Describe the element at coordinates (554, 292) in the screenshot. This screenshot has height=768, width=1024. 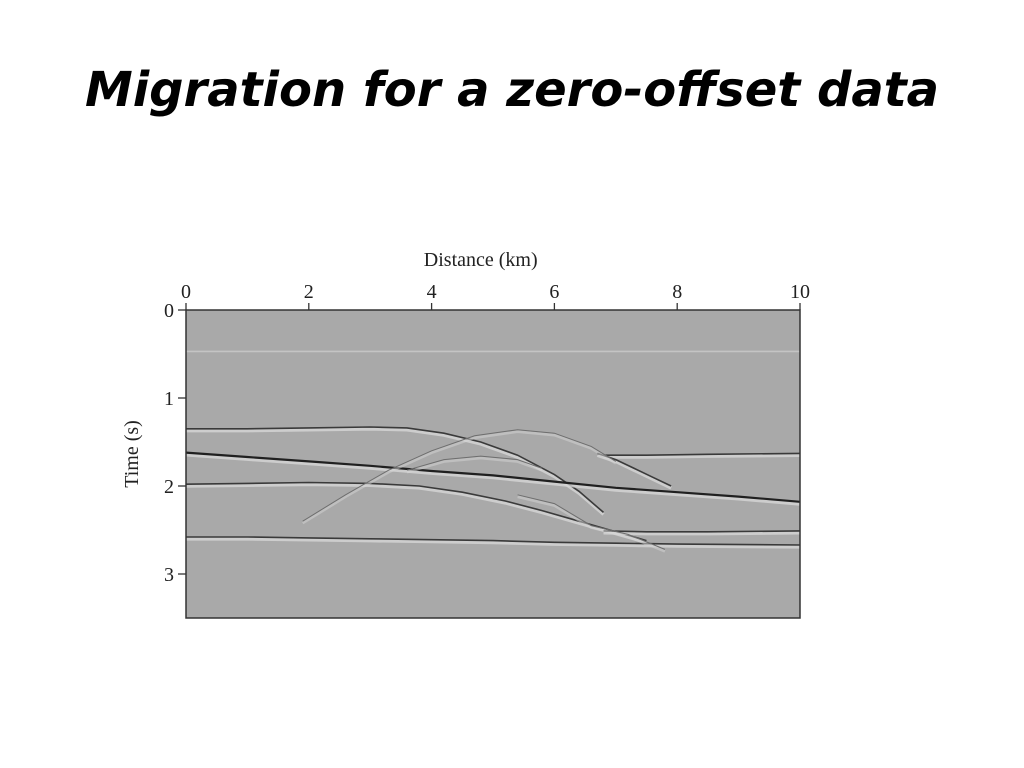
I see `x-tick-label: 6` at that location.